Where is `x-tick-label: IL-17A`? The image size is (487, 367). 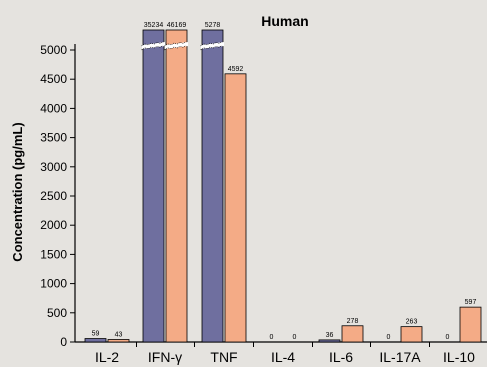 x-tick-label: IL-17A is located at coordinates (400, 357).